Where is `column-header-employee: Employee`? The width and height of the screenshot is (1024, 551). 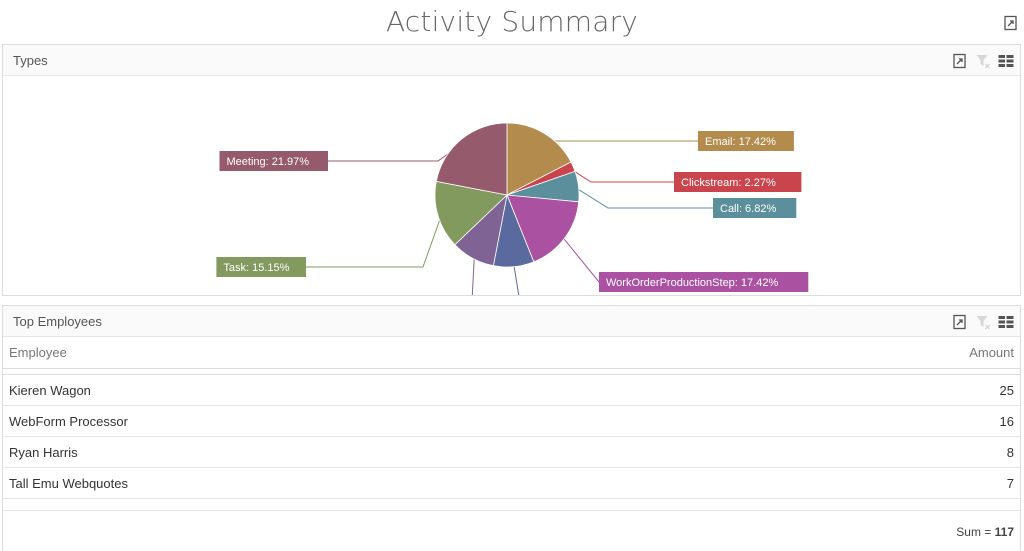
column-header-employee: Employee is located at coordinates (38, 352).